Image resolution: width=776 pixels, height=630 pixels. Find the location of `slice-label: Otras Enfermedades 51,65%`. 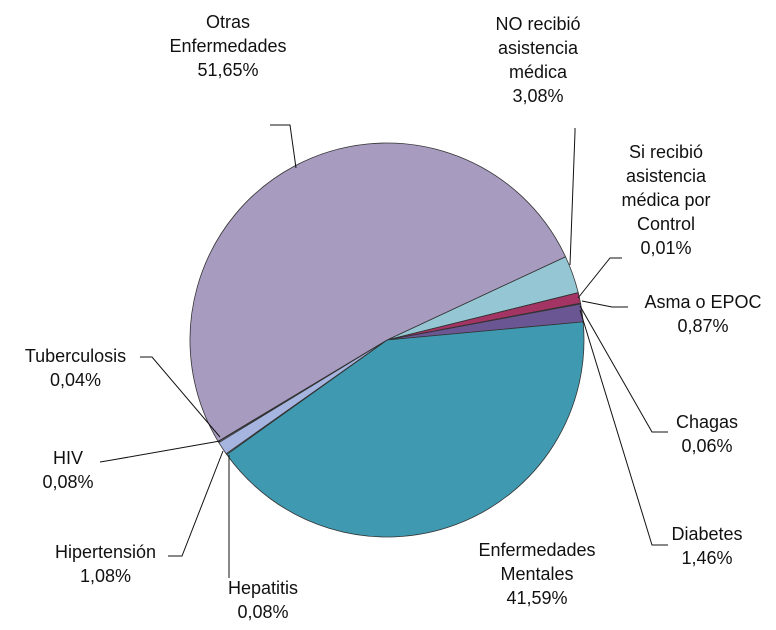

slice-label: Otras Enfermedades 51,65% is located at coordinates (228, 46).